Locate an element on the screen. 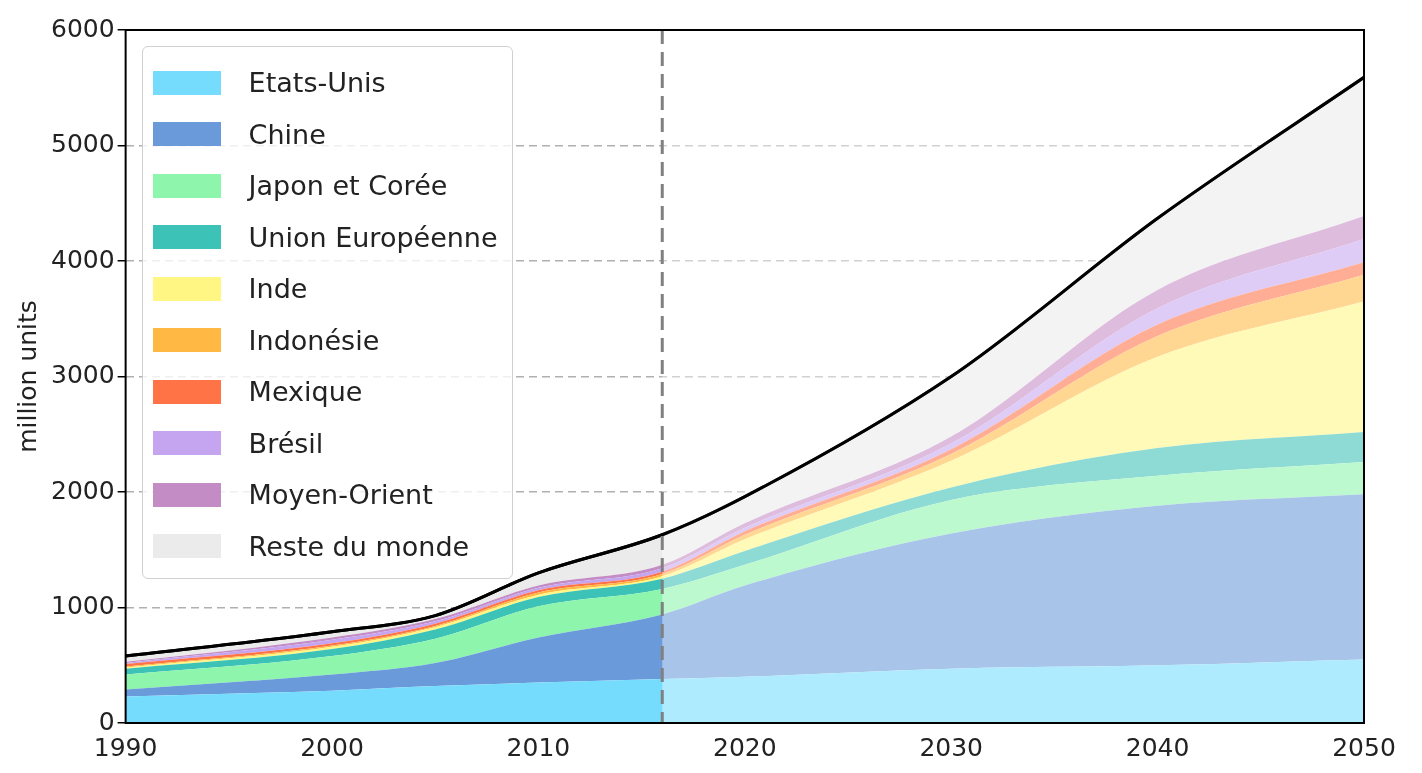 The height and width of the screenshot is (773, 1422). legend-label: Brésil is located at coordinates (286, 443).